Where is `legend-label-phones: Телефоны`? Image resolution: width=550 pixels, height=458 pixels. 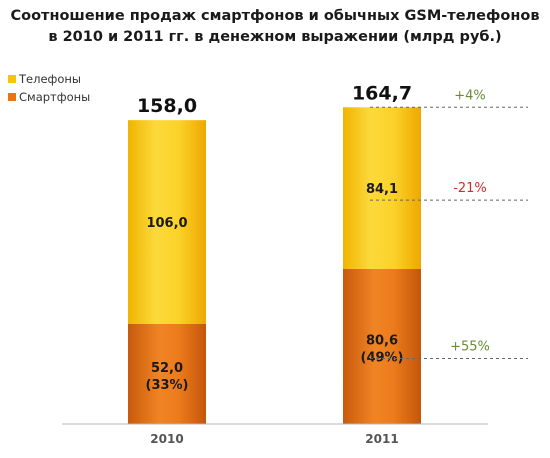
legend-label-phones: Телефоны is located at coordinates (50, 79).